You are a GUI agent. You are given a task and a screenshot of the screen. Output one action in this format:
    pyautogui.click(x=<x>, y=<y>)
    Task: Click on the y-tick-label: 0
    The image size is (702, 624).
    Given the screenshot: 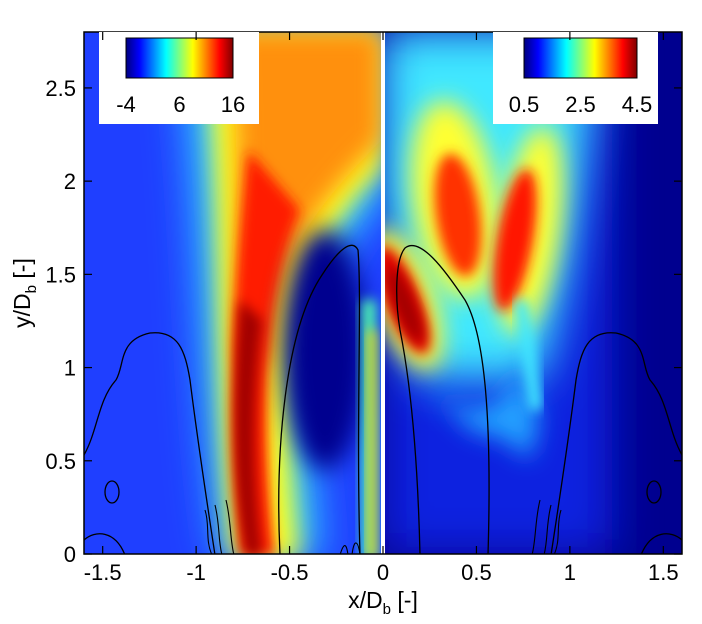 What is the action you would take?
    pyautogui.click(x=70, y=554)
    